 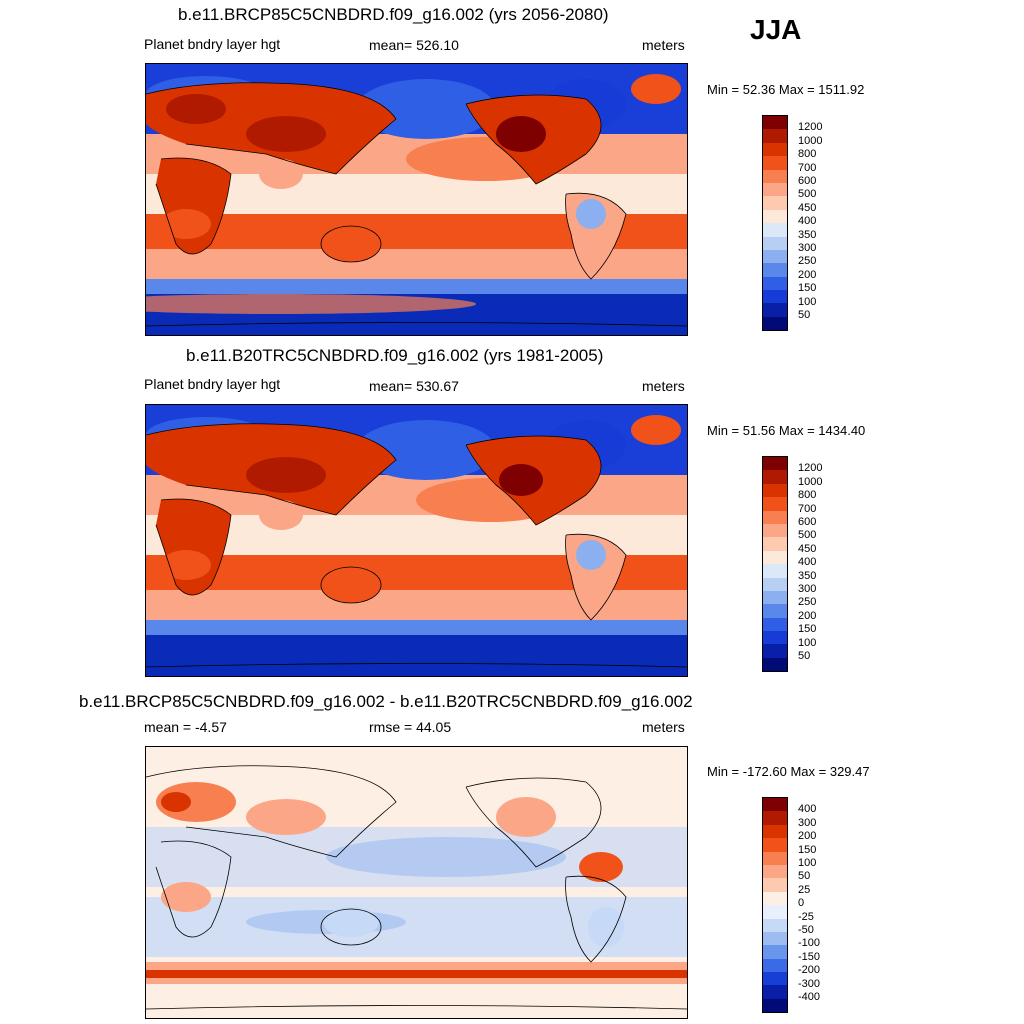 I want to click on mean-label: mean= 530.67, so click(x=414, y=386).